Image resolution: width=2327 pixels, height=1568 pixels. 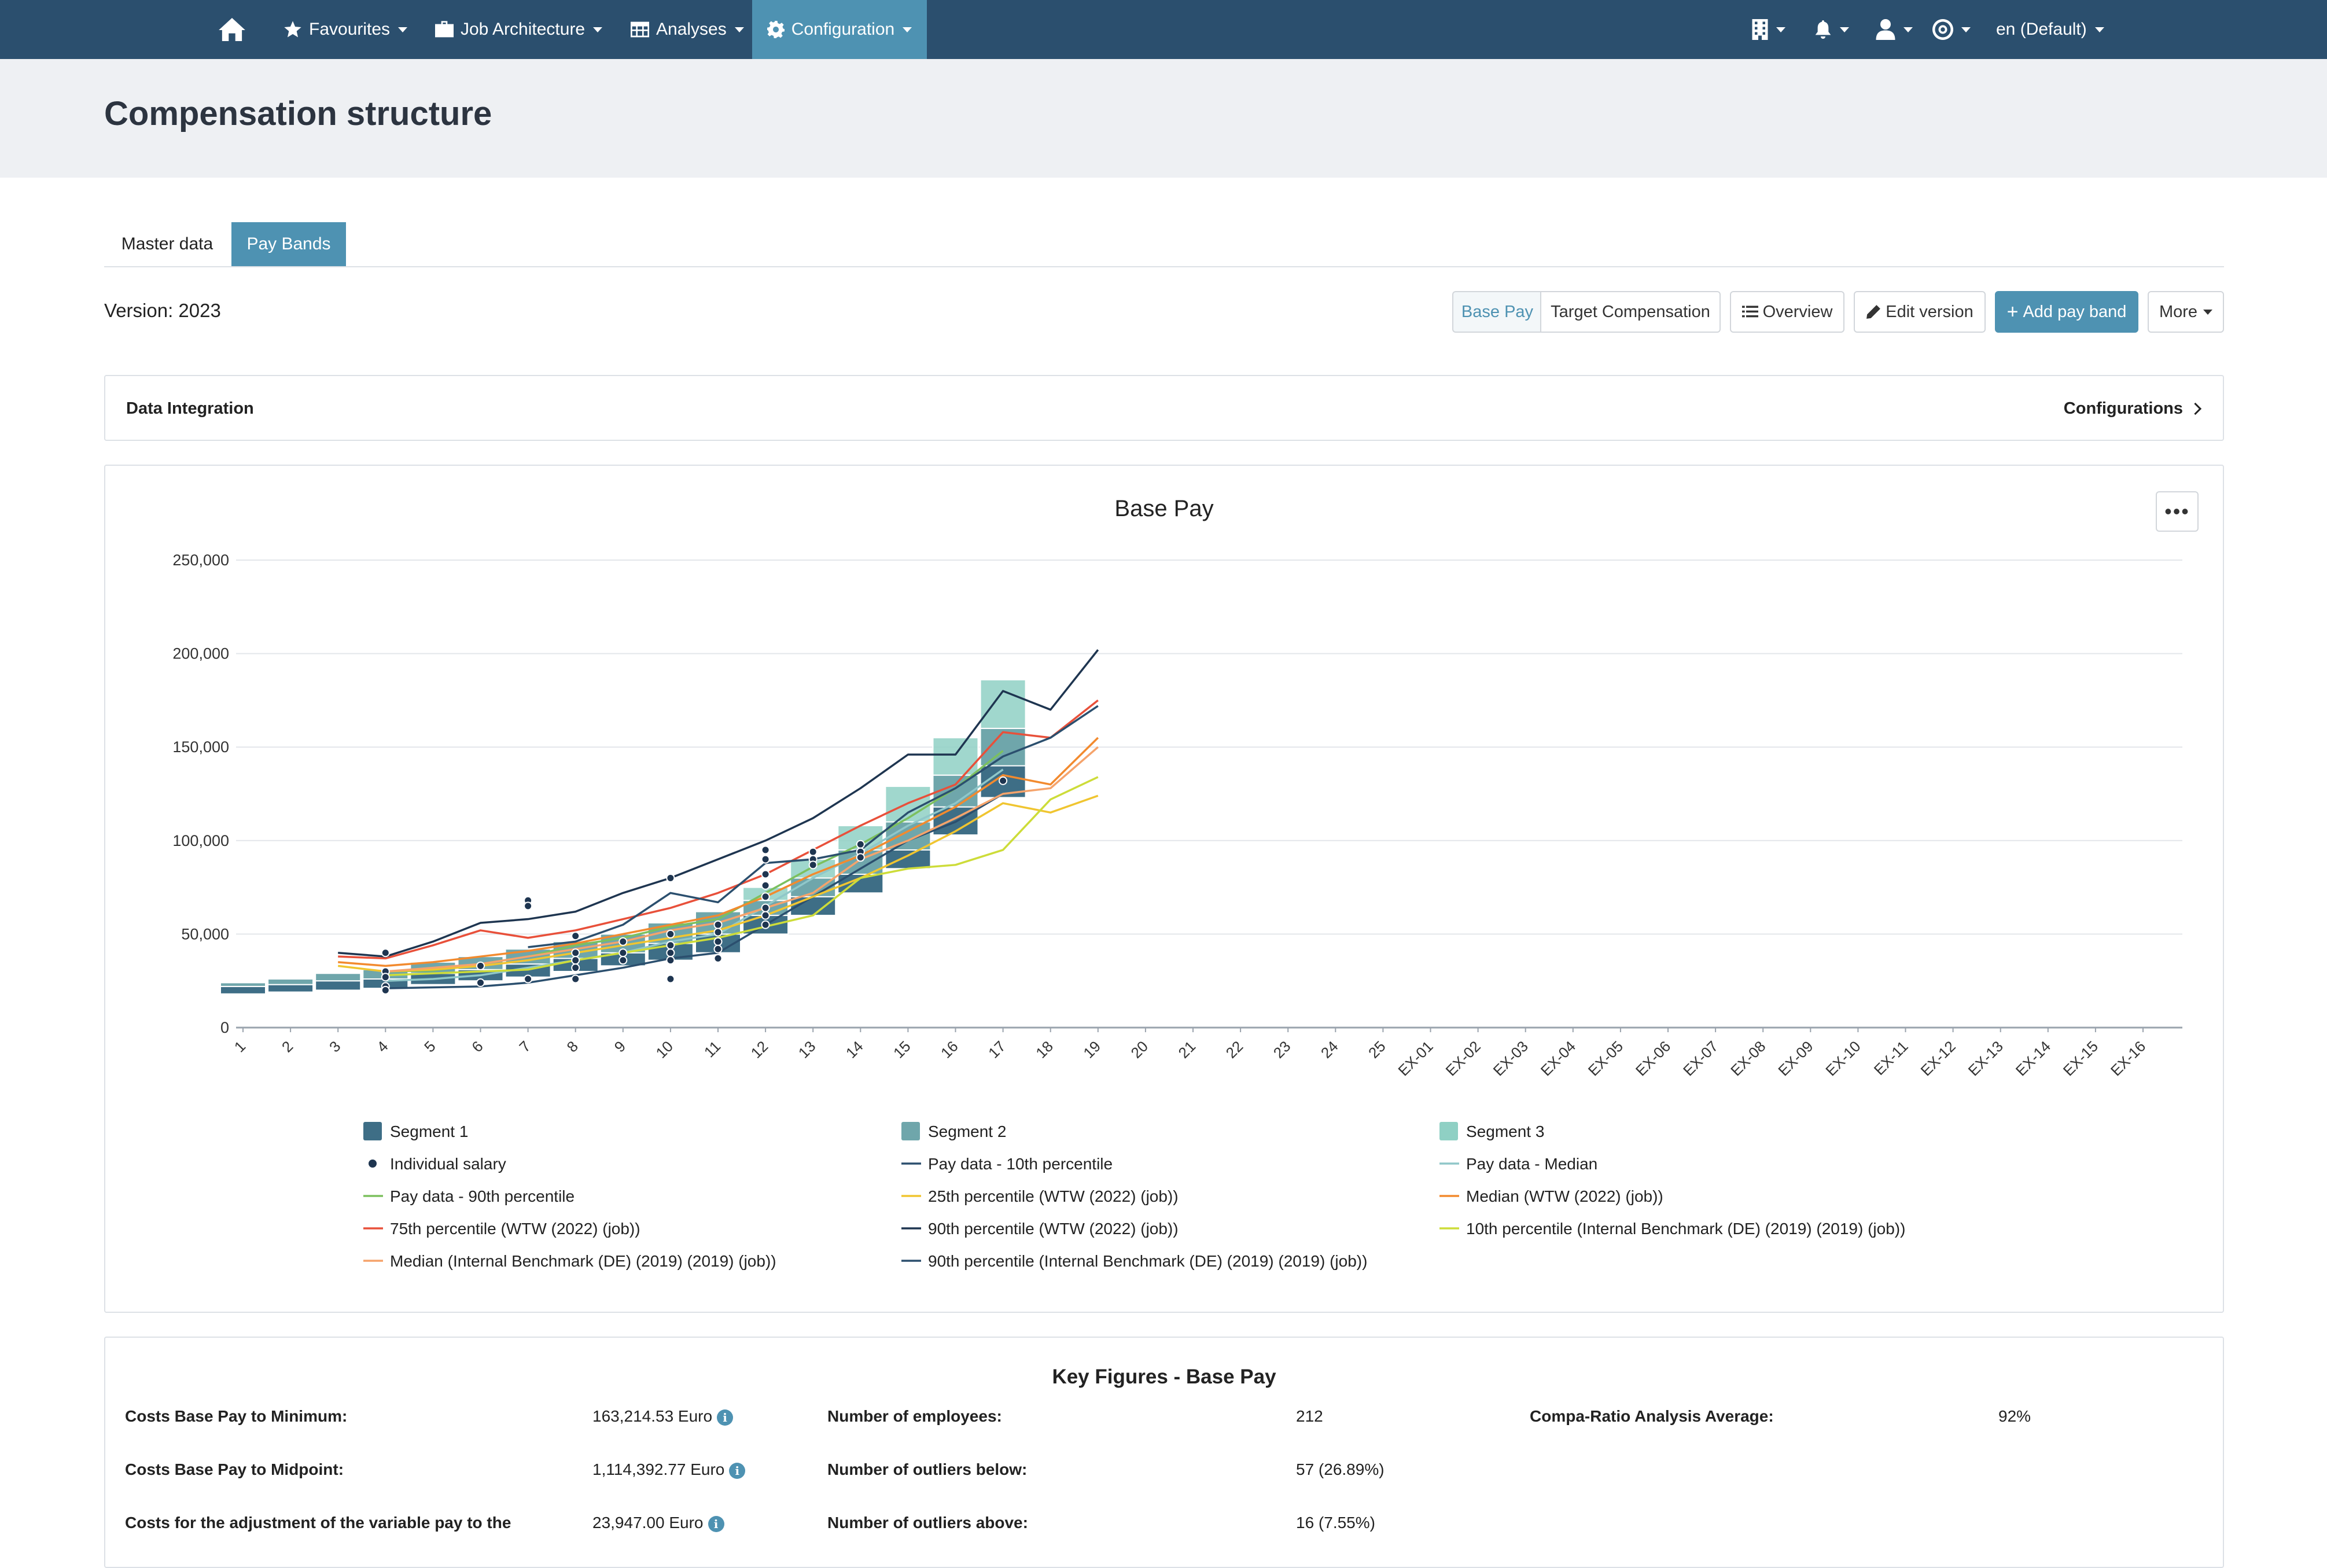 I want to click on kf-label-outliers-below: Number of outliers below:, so click(x=927, y=1469).